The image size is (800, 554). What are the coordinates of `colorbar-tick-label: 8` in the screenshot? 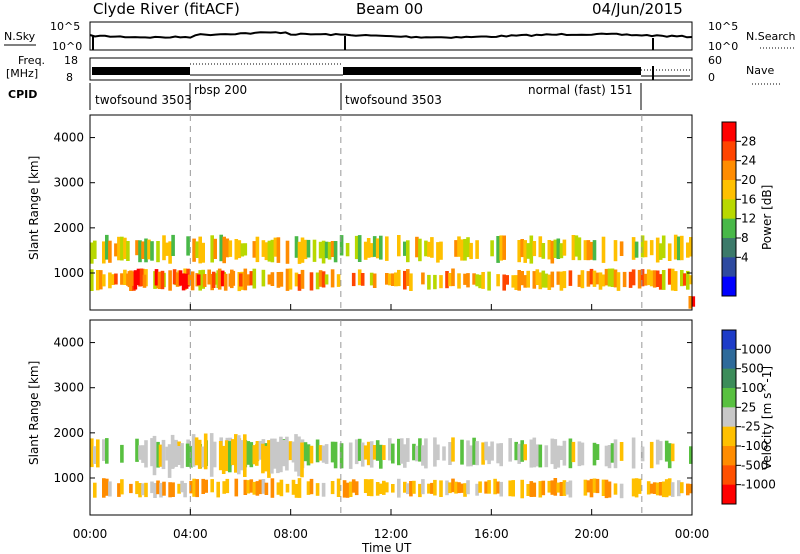 It's located at (745, 238).